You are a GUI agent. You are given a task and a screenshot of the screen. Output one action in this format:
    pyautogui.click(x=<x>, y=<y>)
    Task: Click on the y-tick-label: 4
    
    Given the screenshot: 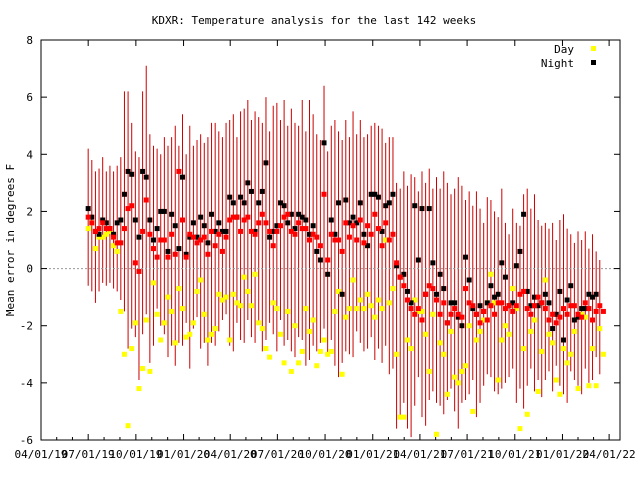 What is the action you would take?
    pyautogui.click(x=29, y=154)
    